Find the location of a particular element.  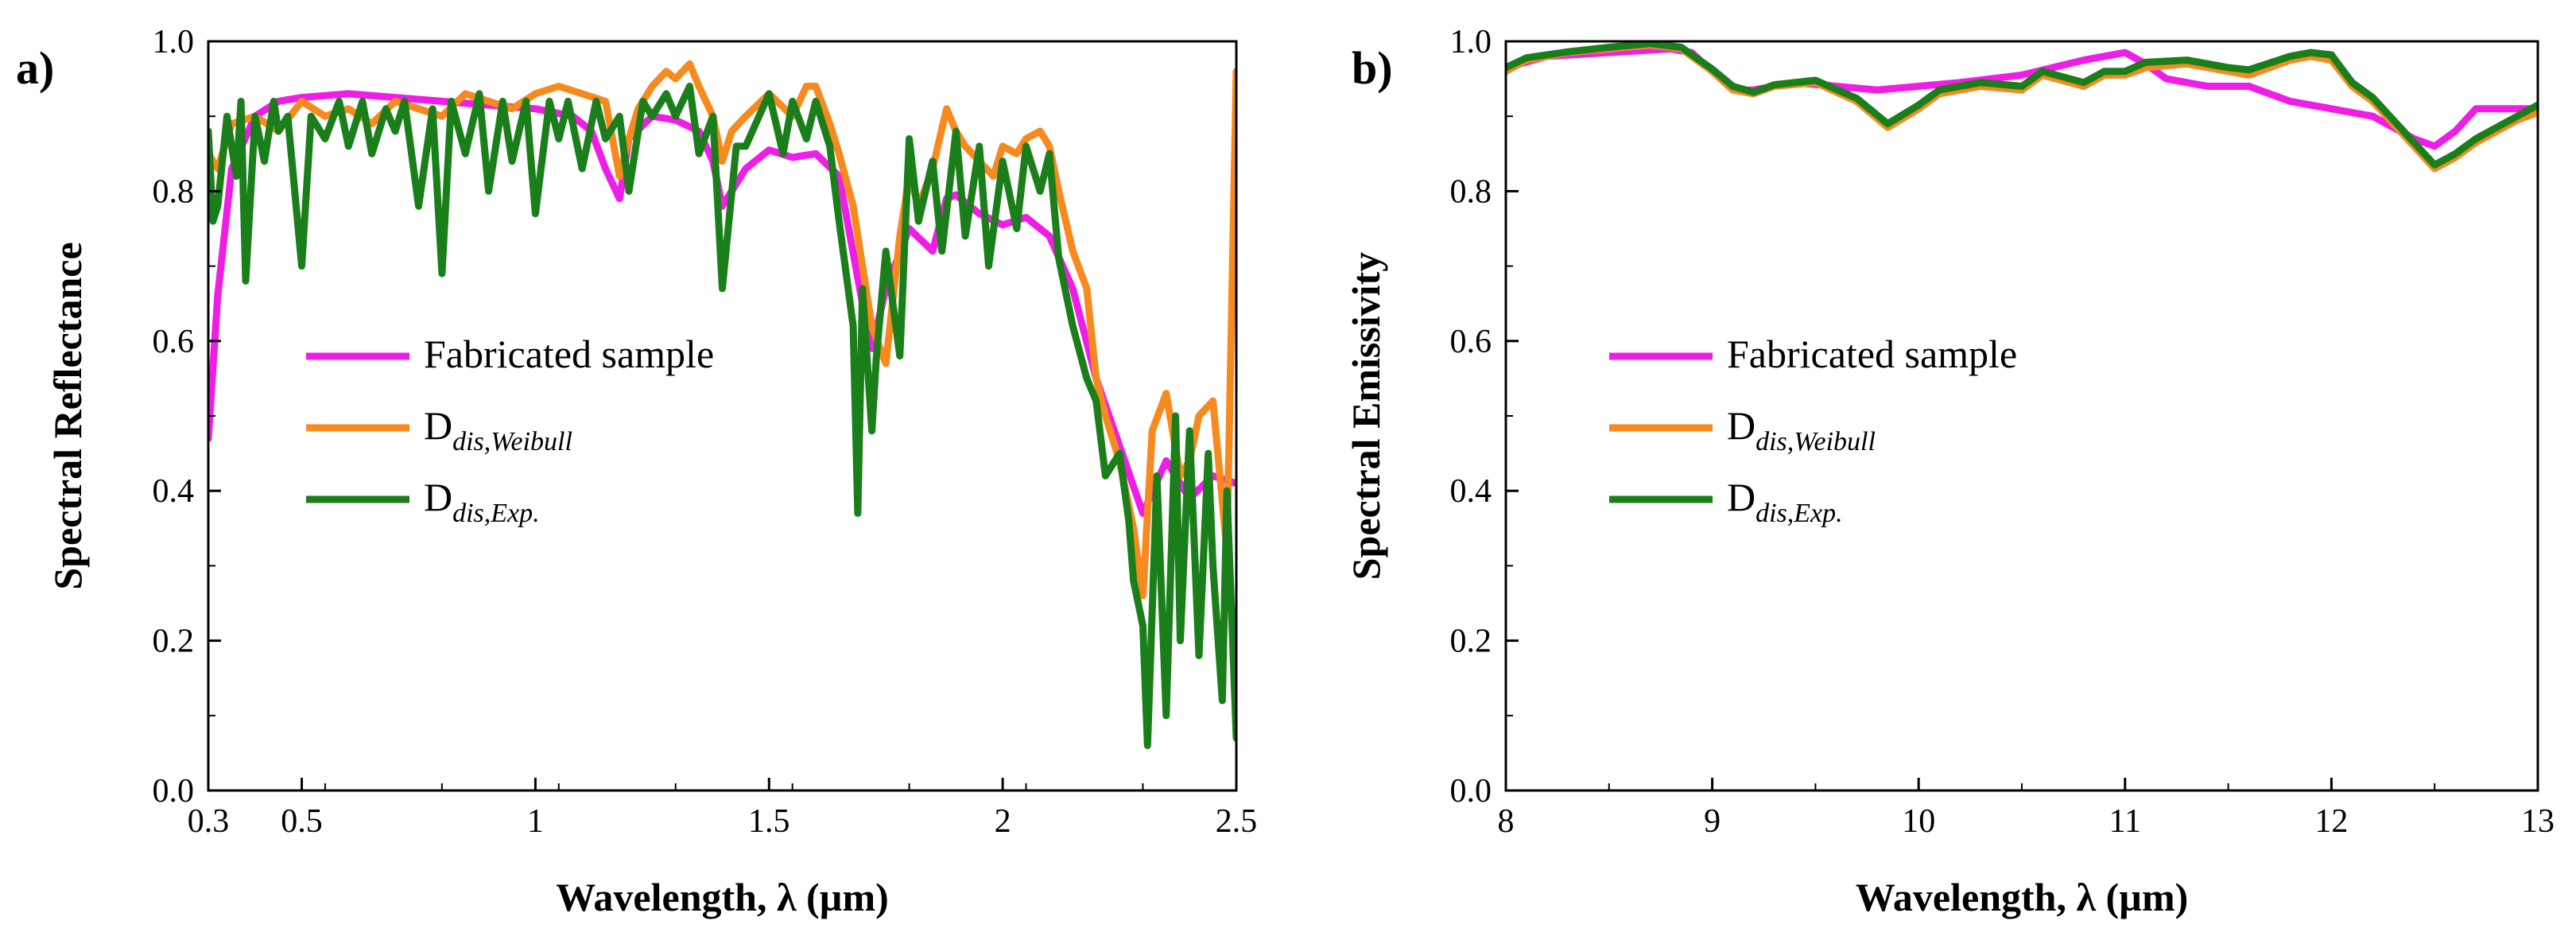

x-tick-label: 1 is located at coordinates (535, 821).